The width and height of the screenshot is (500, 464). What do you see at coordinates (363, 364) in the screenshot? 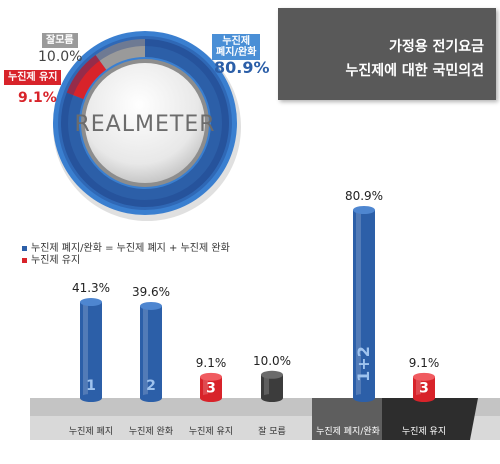
I see `bar-abolish-ease-marker: 1+2` at bounding box center [363, 364].